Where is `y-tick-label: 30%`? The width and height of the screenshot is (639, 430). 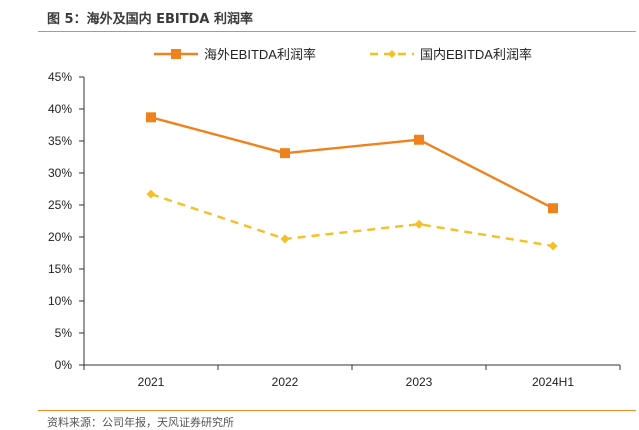 y-tick-label: 30% is located at coordinates (60, 173).